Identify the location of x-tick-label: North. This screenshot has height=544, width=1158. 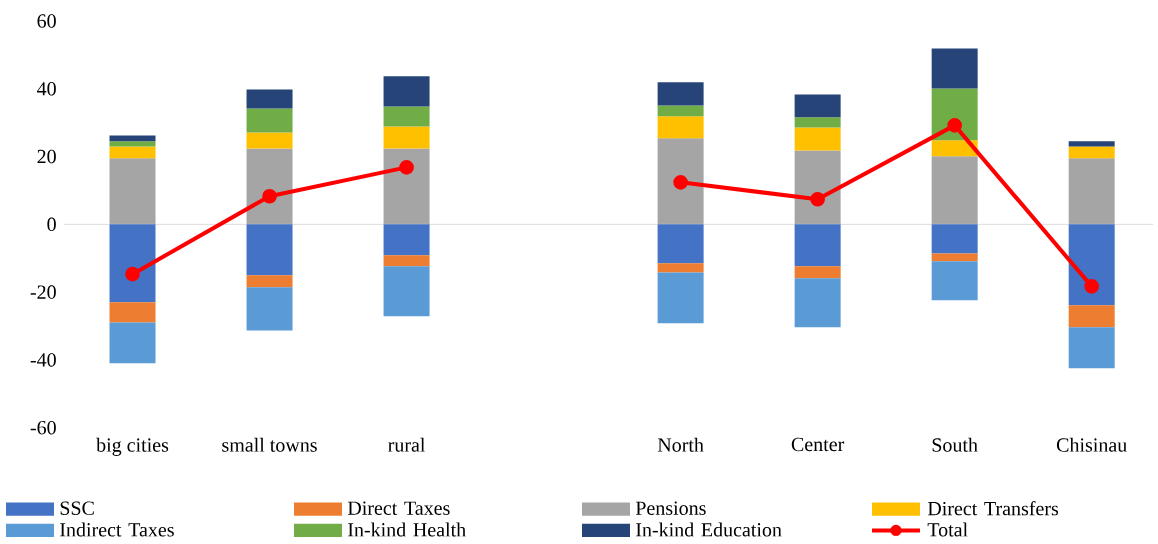
(680, 444).